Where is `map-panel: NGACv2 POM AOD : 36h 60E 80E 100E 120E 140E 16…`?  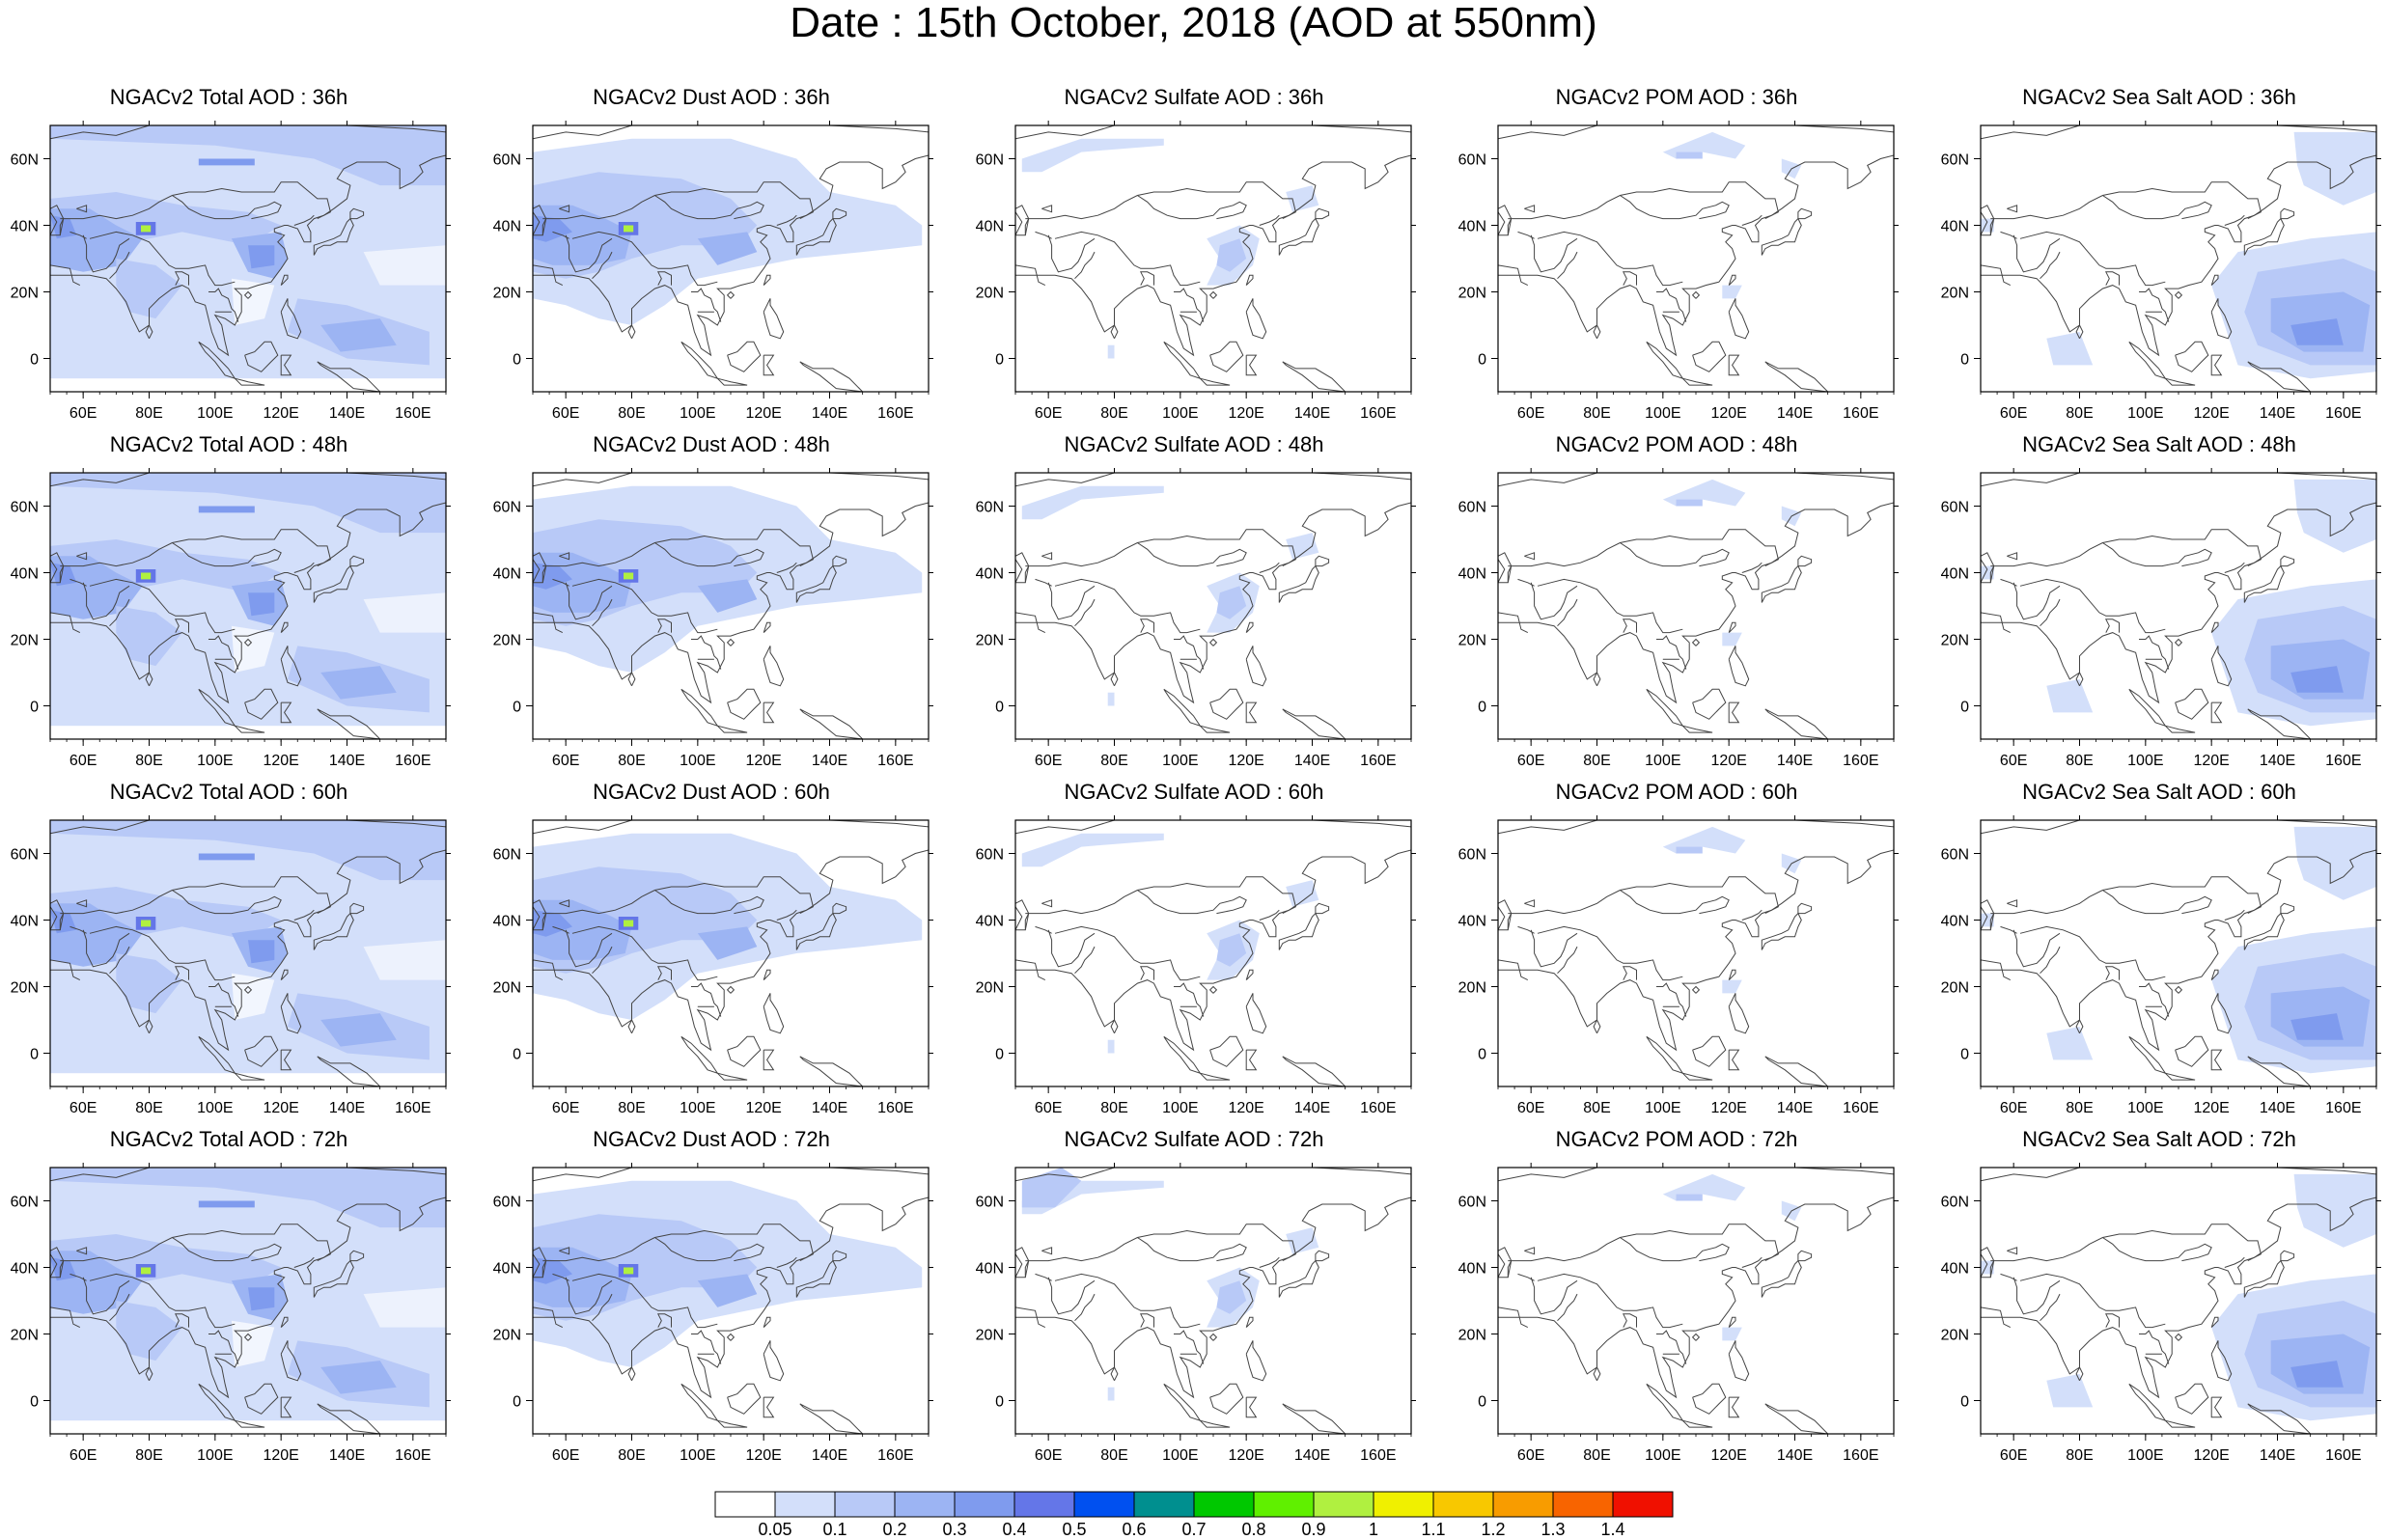
map-panel: NGACv2 POM AOD : 36h 60E 80E 100E 120E 140E 16… is located at coordinates (1691, 258).